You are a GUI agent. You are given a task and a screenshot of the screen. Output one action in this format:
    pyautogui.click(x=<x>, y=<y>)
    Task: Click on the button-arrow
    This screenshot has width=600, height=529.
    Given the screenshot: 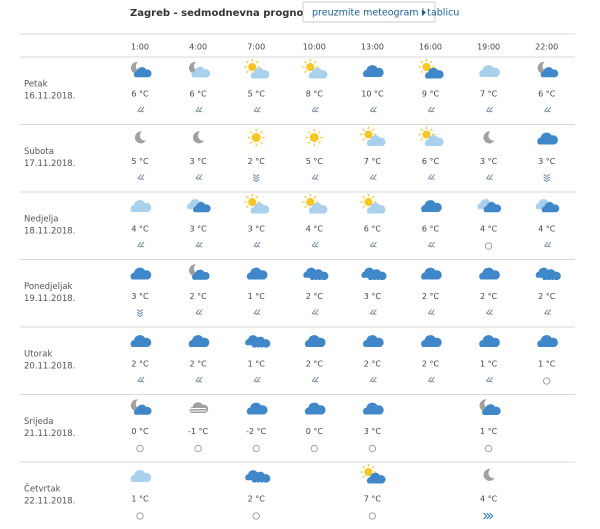 What is the action you would take?
    pyautogui.click(x=424, y=12)
    